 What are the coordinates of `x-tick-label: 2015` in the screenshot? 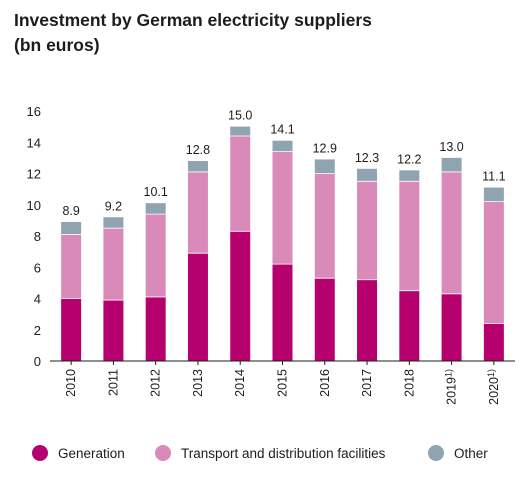 It's located at (283, 383).